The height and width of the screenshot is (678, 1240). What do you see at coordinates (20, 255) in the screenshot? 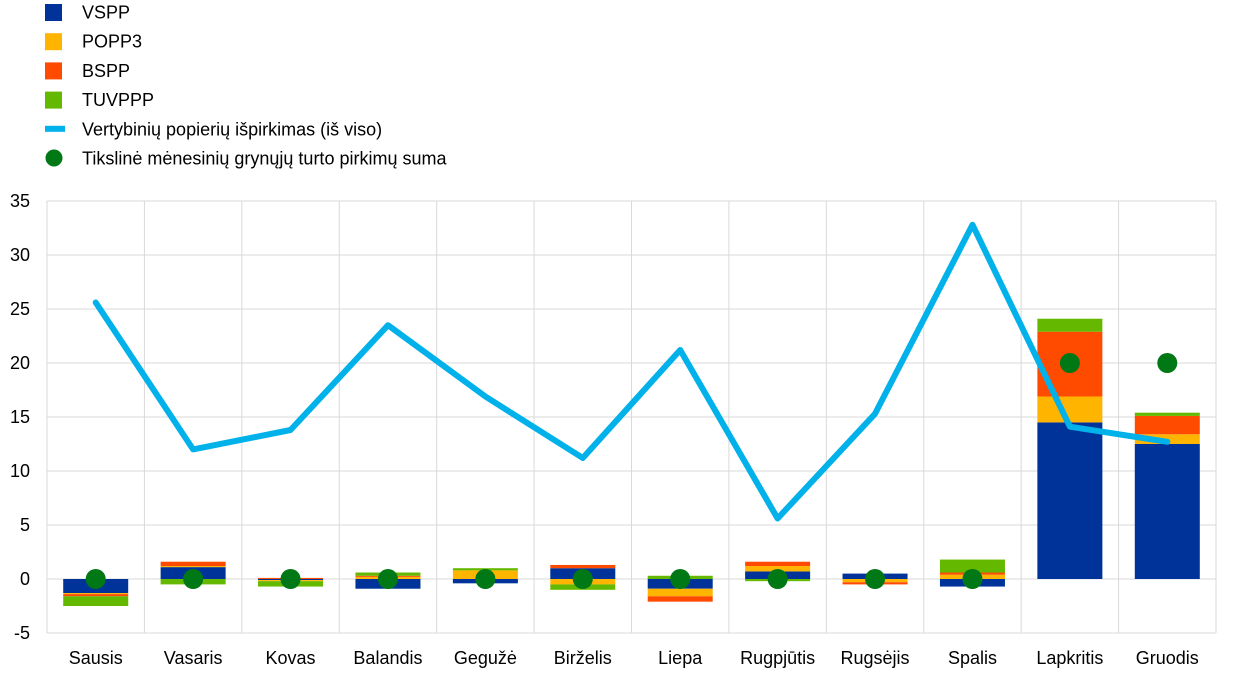
I see `y-tick-label-30: 30` at bounding box center [20, 255].